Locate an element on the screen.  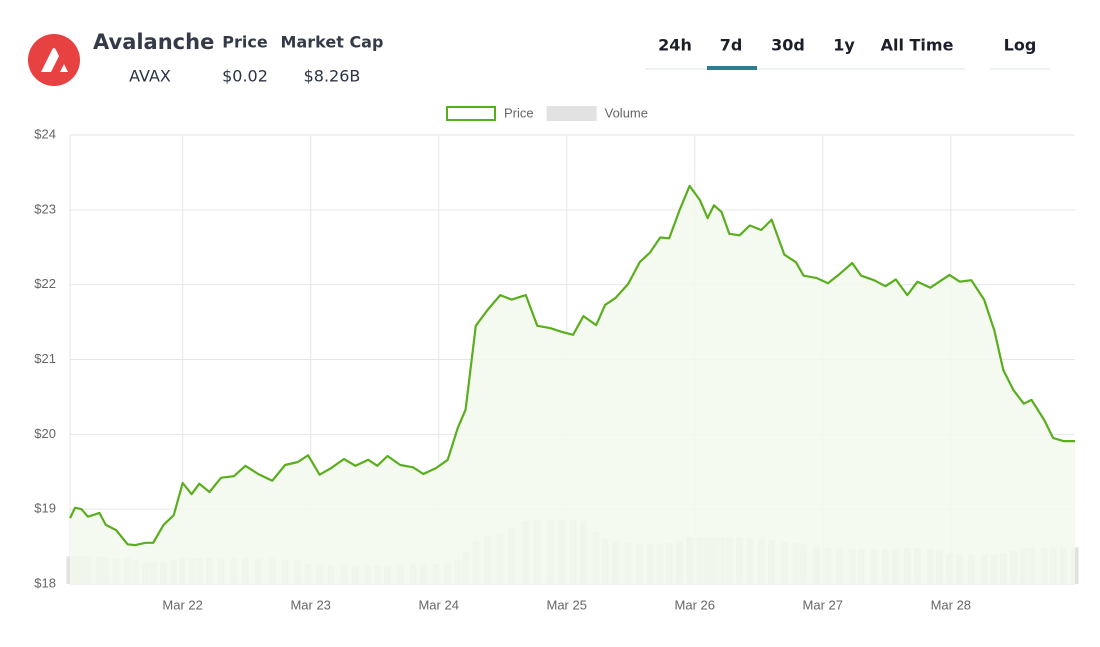
stat-label: Market Cap is located at coordinates (332, 42).